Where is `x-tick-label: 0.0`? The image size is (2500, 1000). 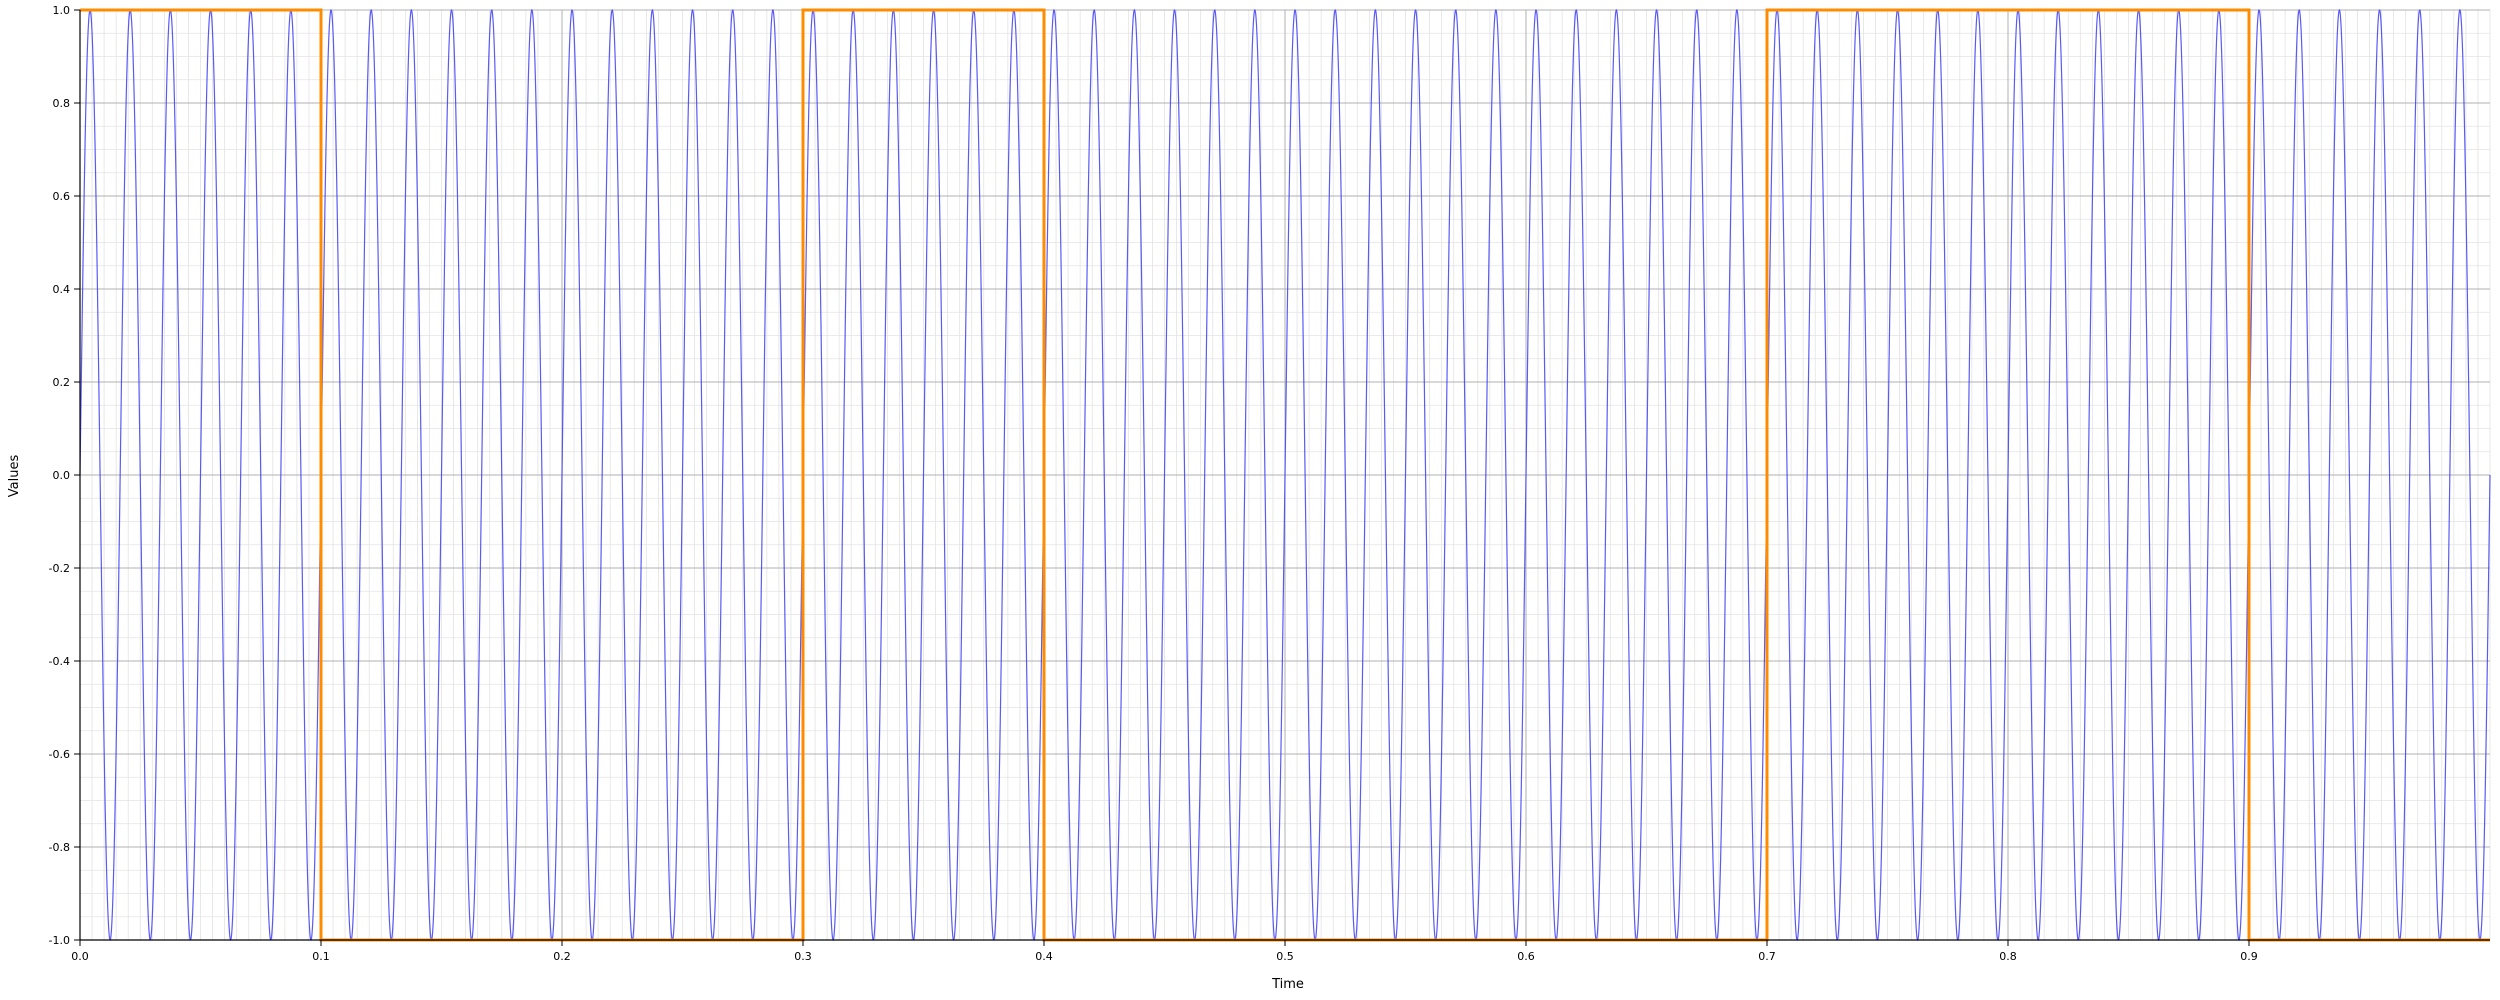 x-tick-label: 0.0 is located at coordinates (80, 956).